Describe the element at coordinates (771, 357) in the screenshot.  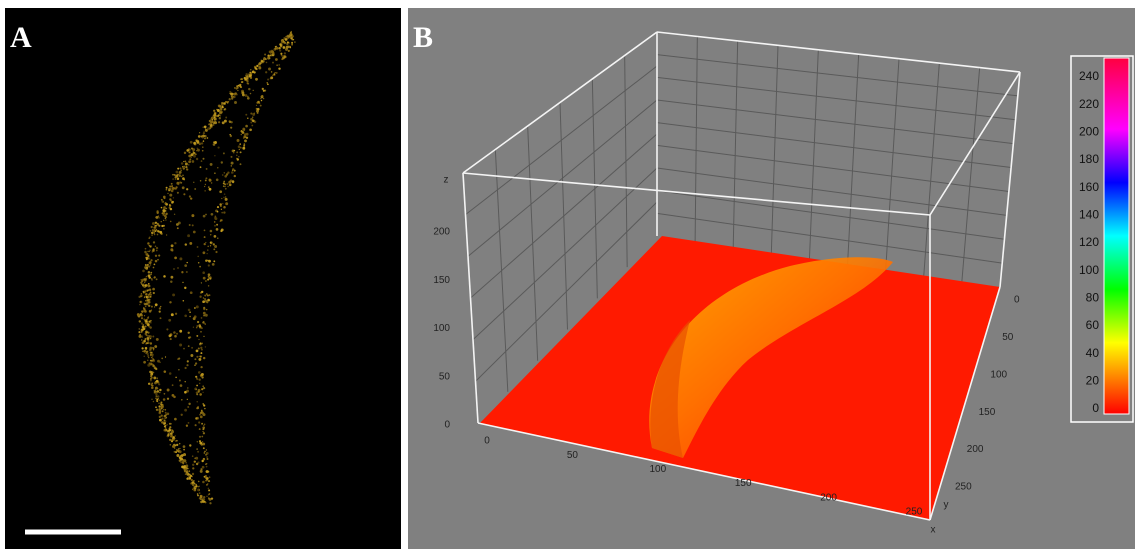
I see `surface-ridge` at that location.